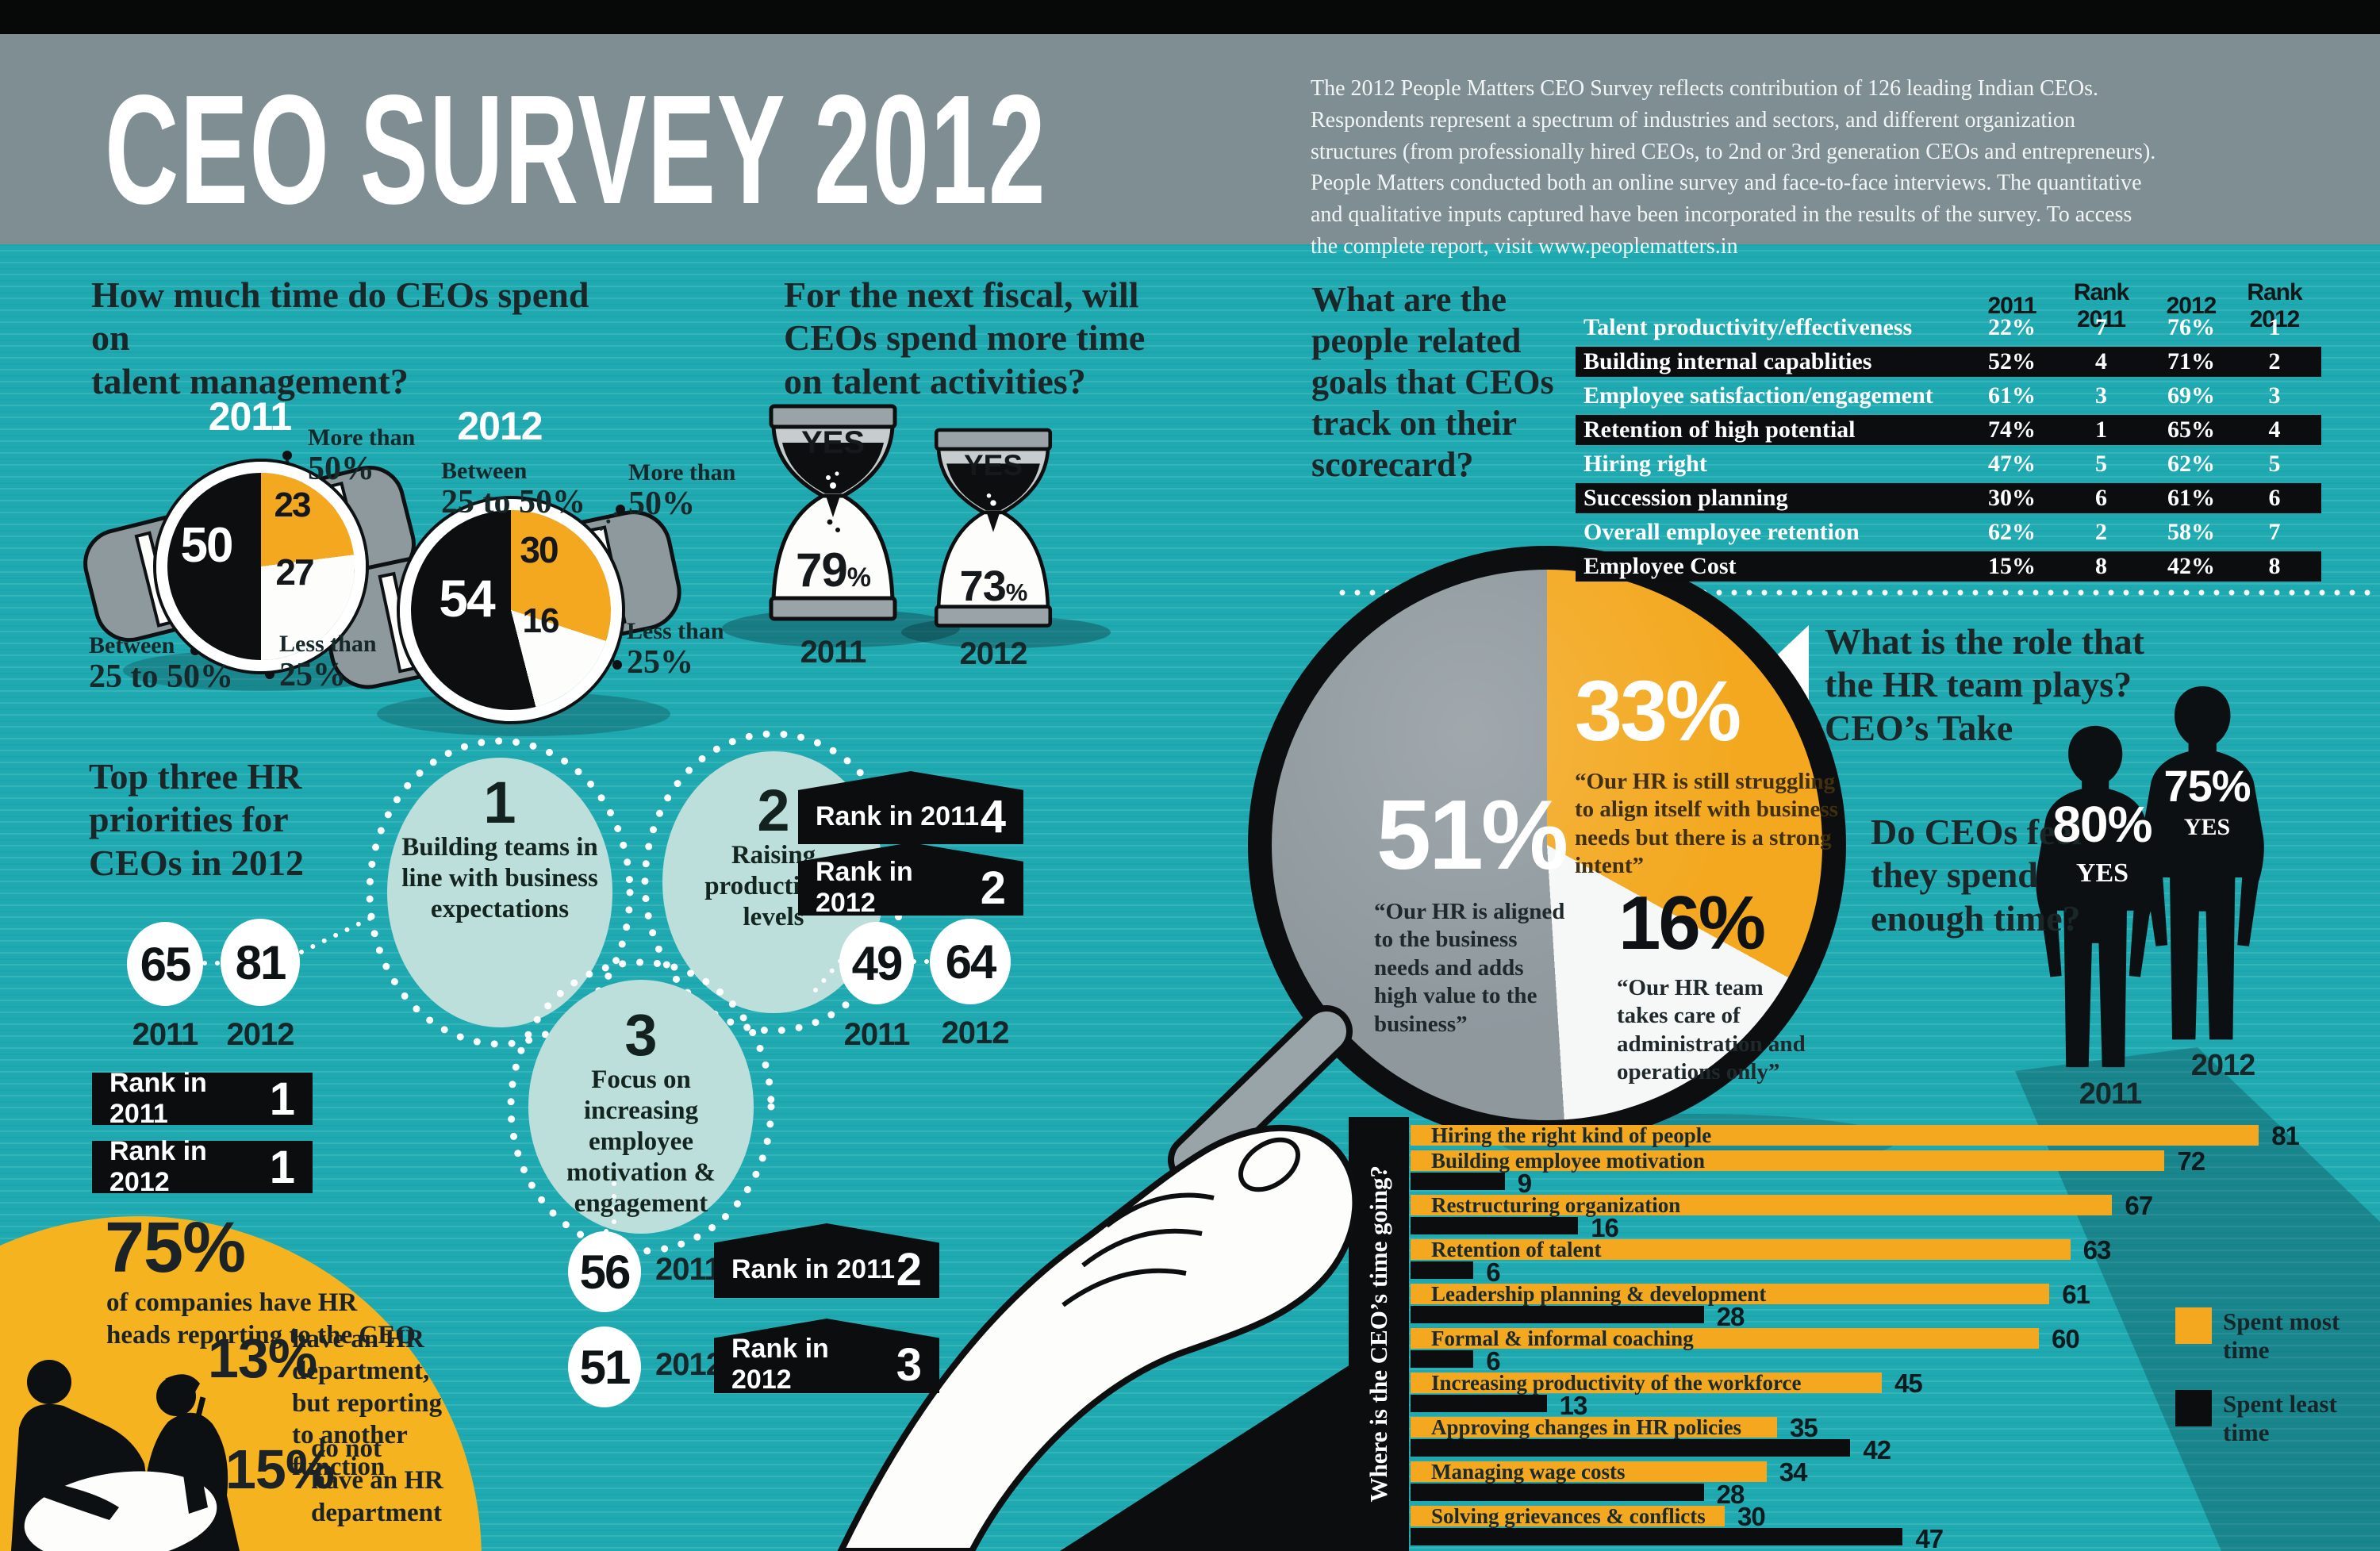 The image size is (2380, 1551). I want to click on goal-2012: 62%, so click(2191, 464).